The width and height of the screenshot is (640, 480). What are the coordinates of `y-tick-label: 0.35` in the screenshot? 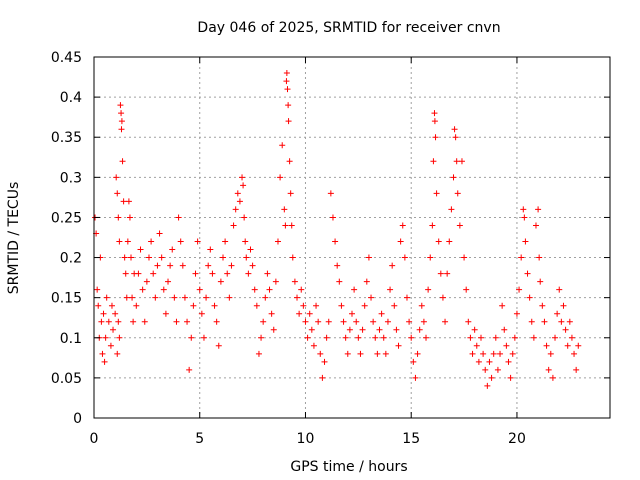 It's located at (66, 138).